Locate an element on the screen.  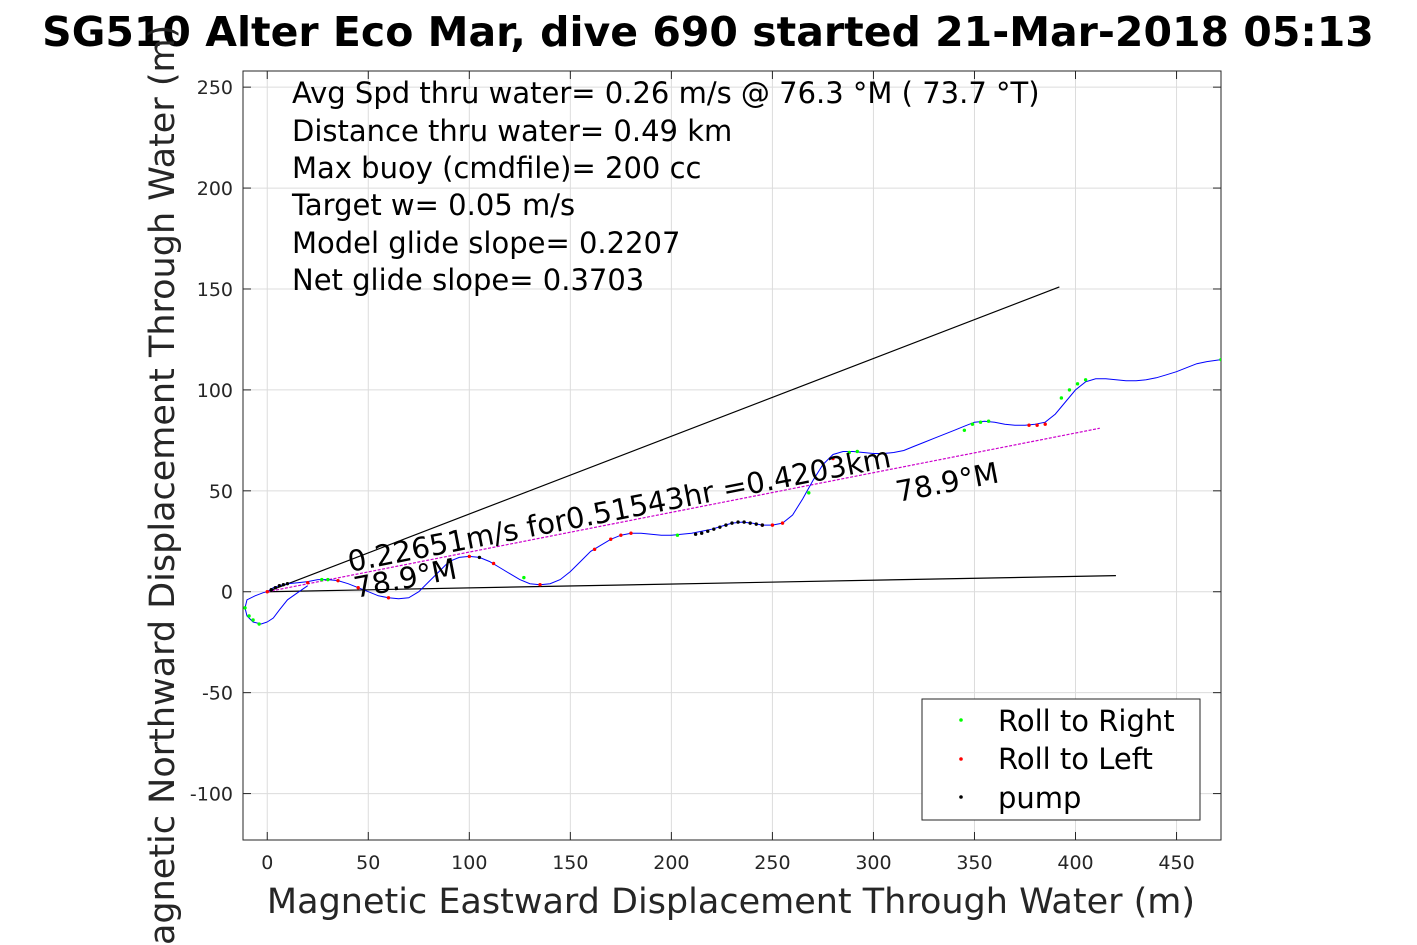
track-start-segment is located at coordinates (287, 604).